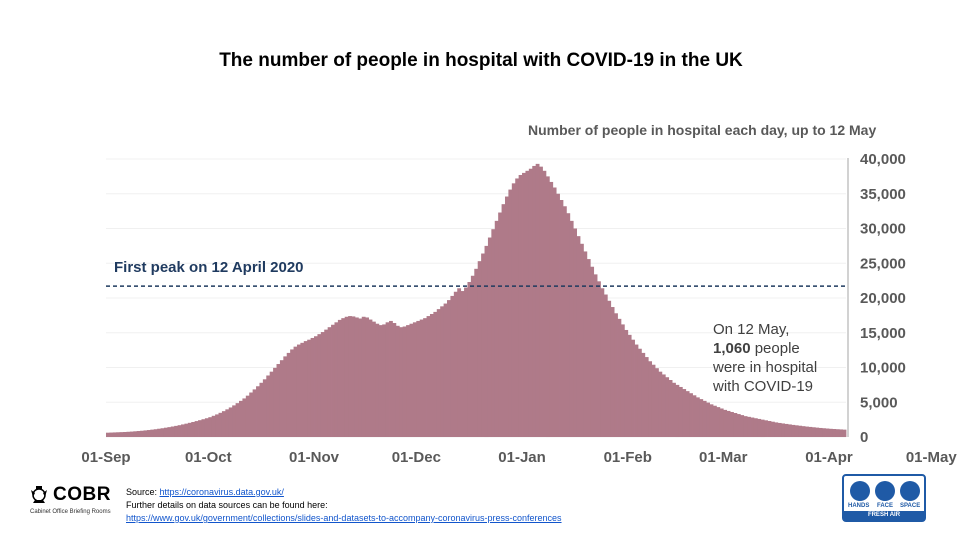 The image size is (962, 541). Describe the element at coordinates (883, 333) in the screenshot. I see `y-tick-label: 15,000` at that location.